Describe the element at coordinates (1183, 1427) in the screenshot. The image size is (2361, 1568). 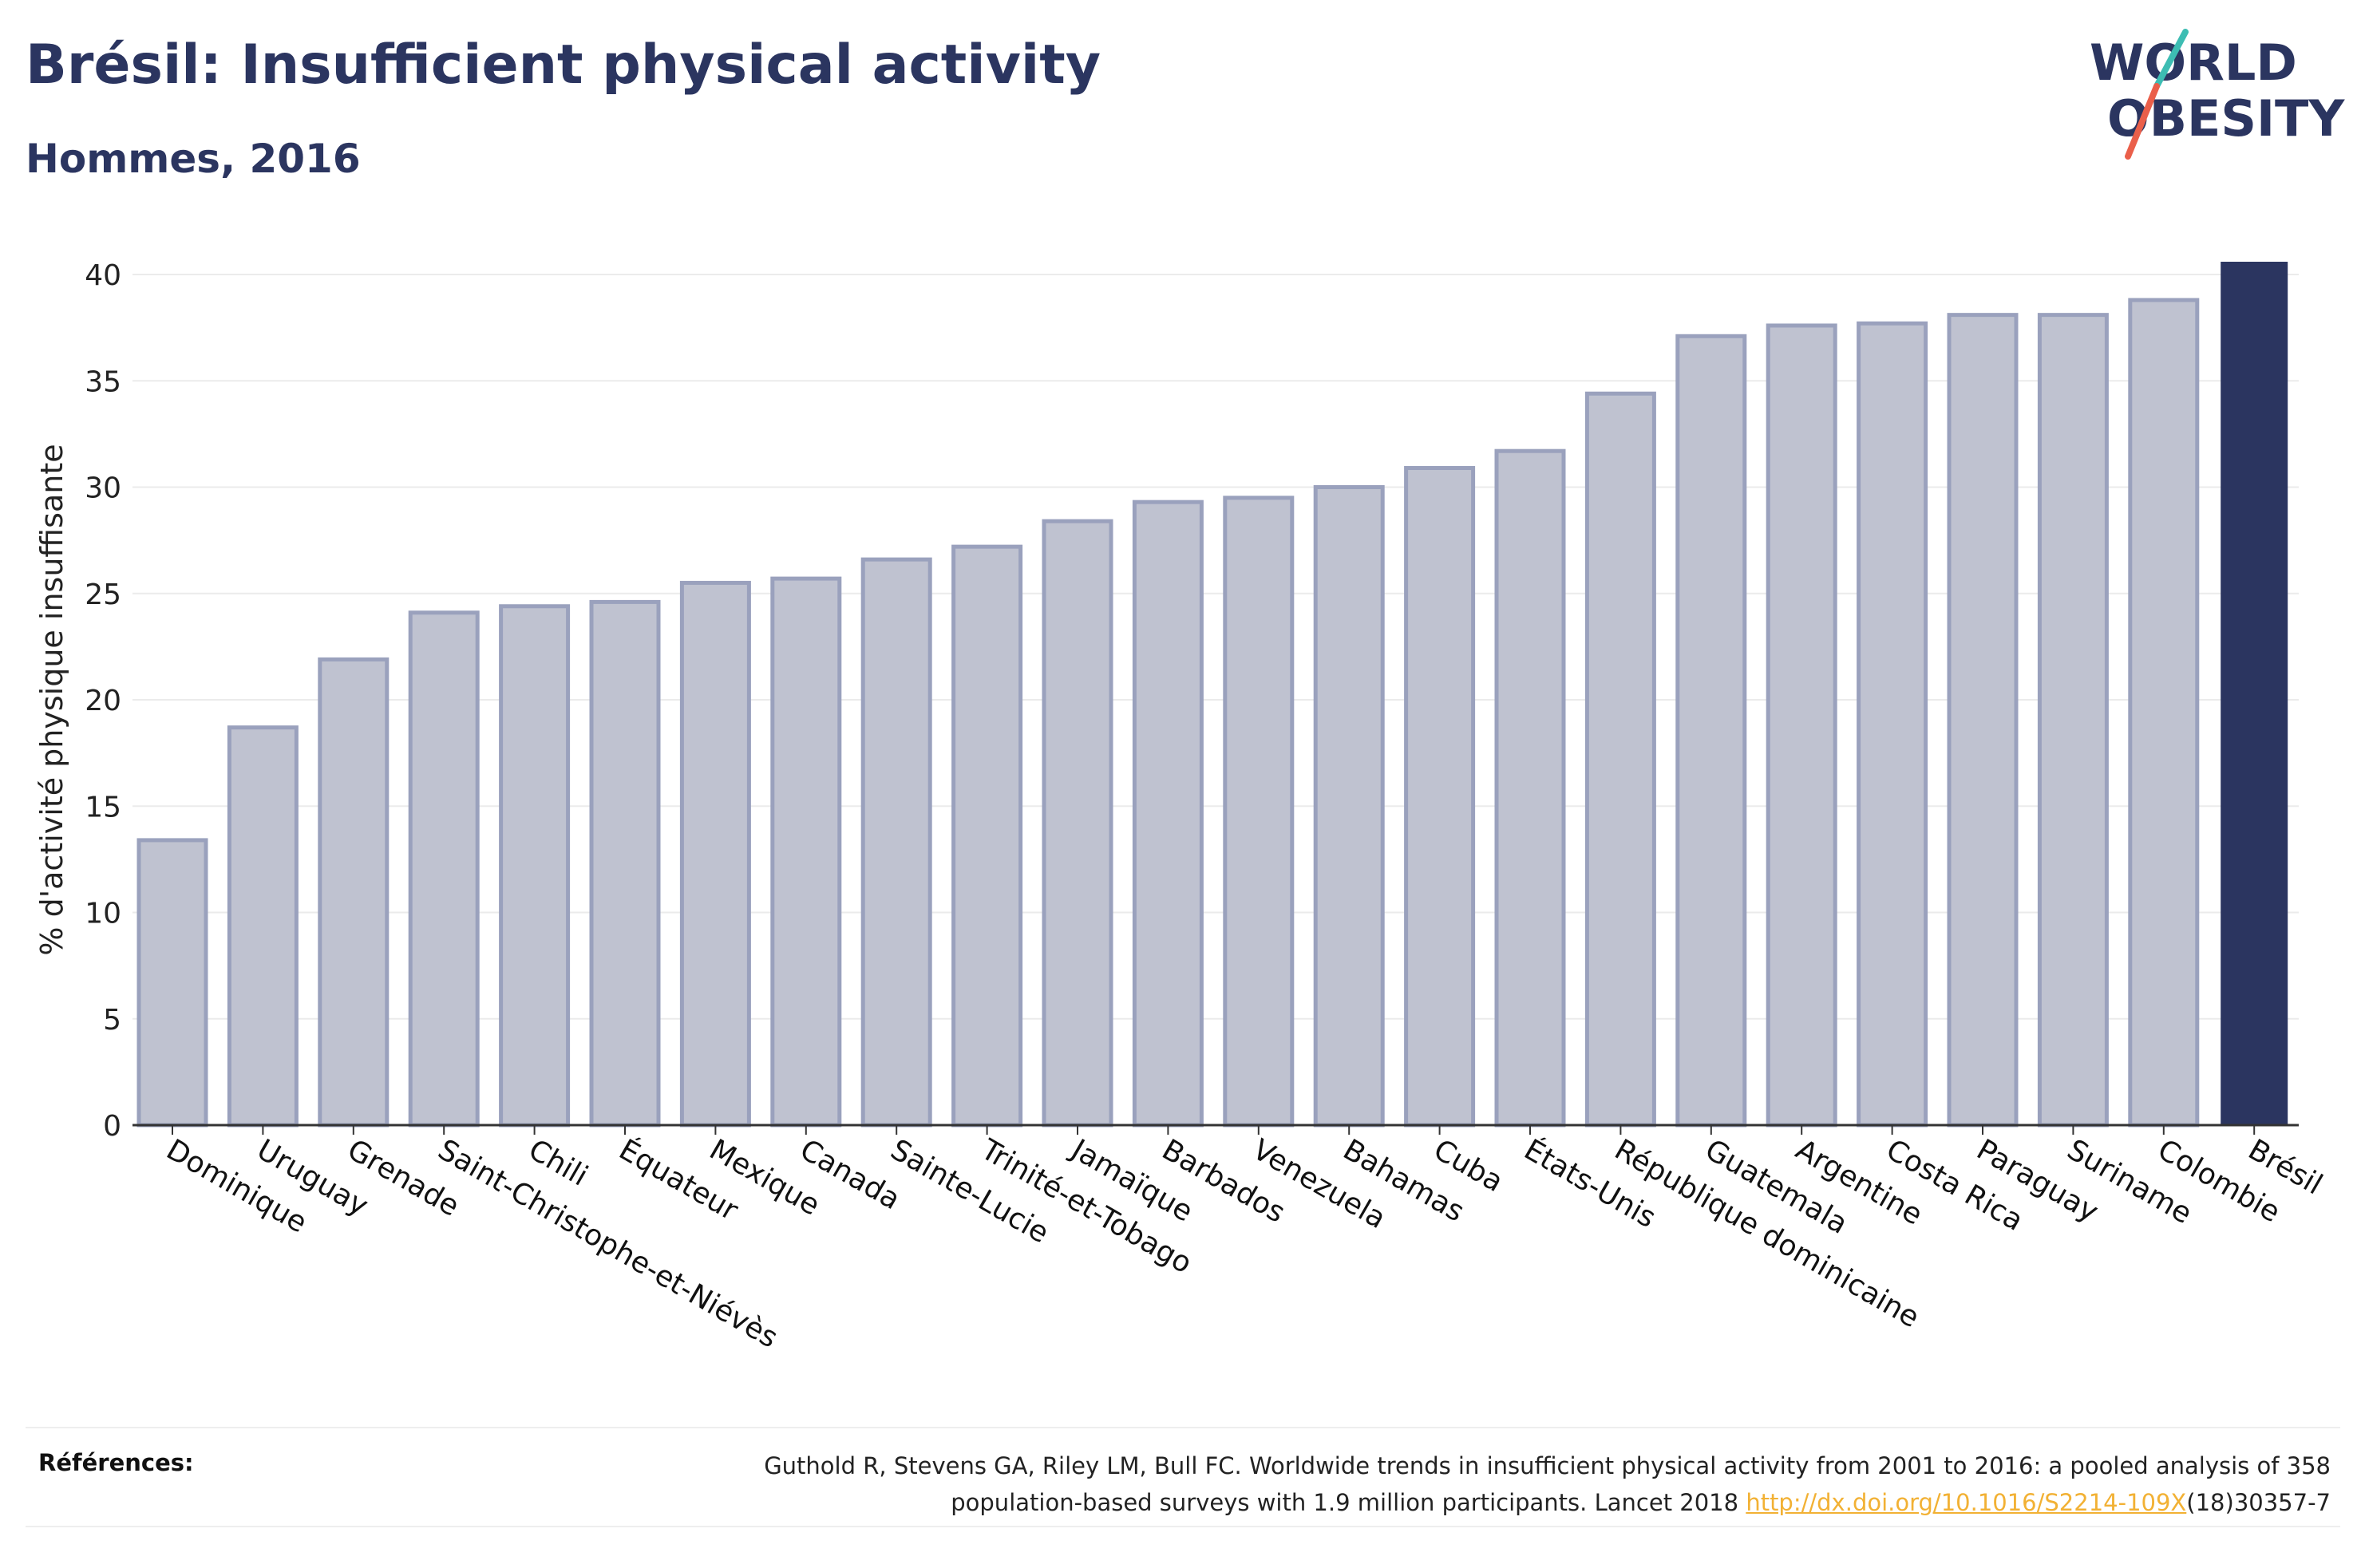
I see `footer-divider-top` at that location.